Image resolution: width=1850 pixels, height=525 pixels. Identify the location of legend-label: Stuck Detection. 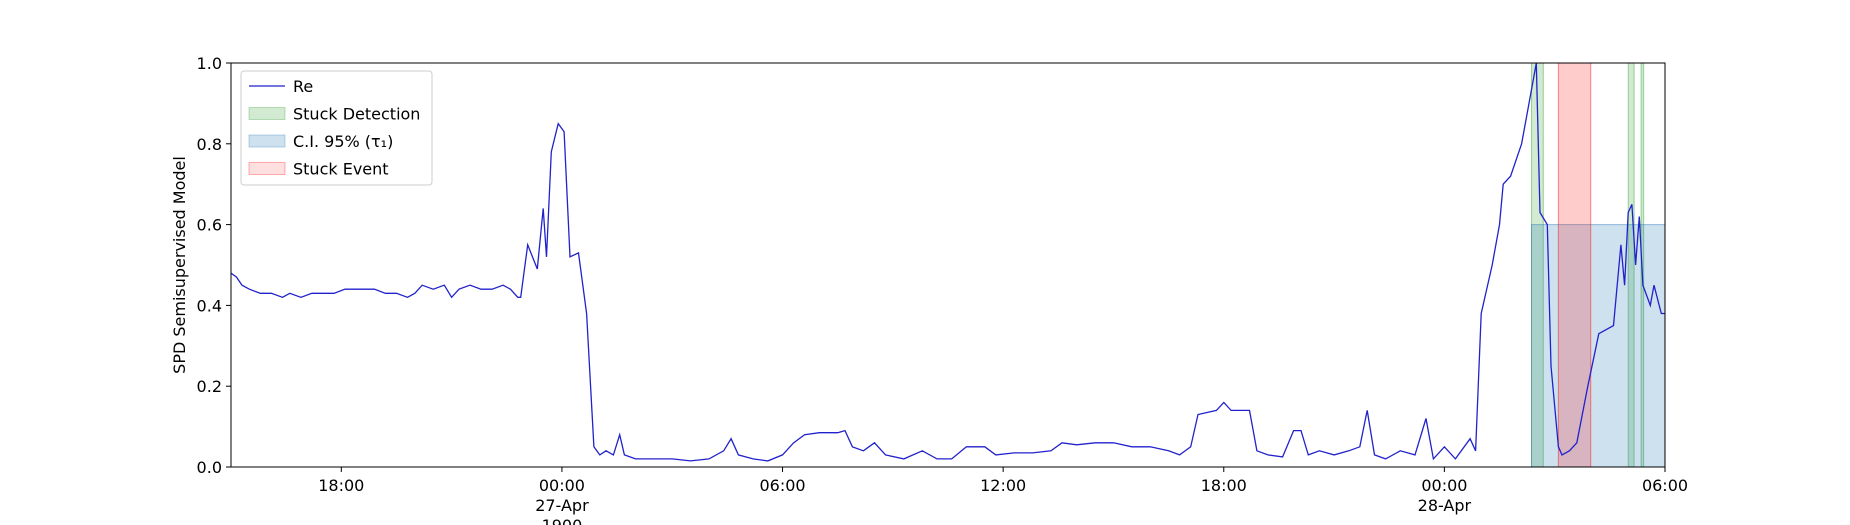
(356, 114).